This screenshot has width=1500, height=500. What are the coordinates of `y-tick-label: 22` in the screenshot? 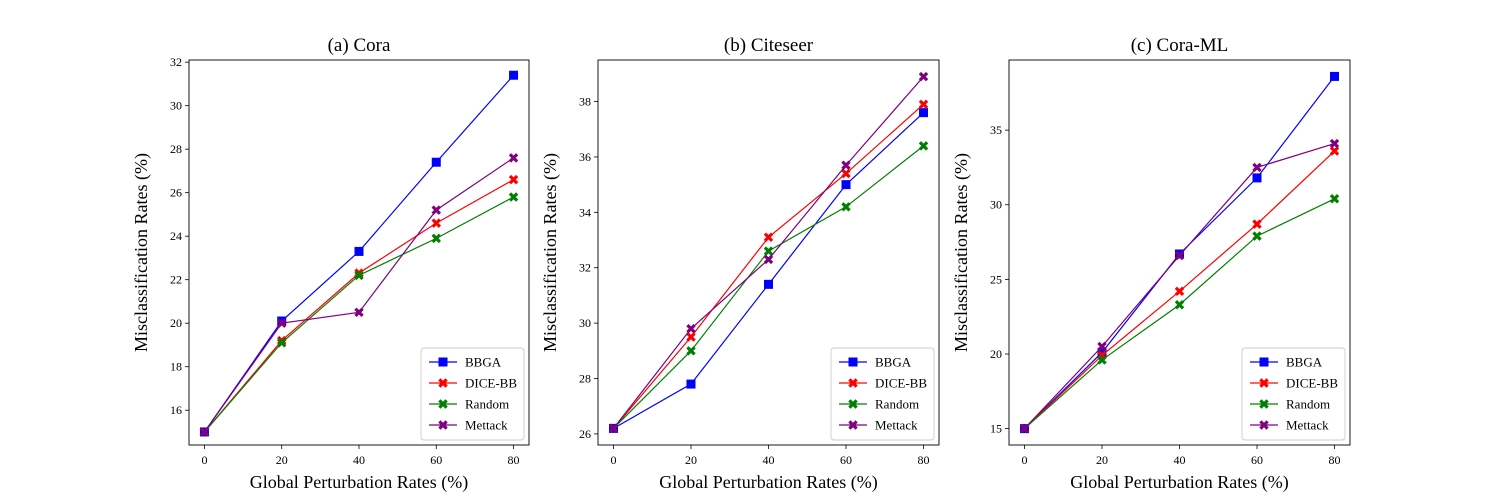 It's located at (176, 280).